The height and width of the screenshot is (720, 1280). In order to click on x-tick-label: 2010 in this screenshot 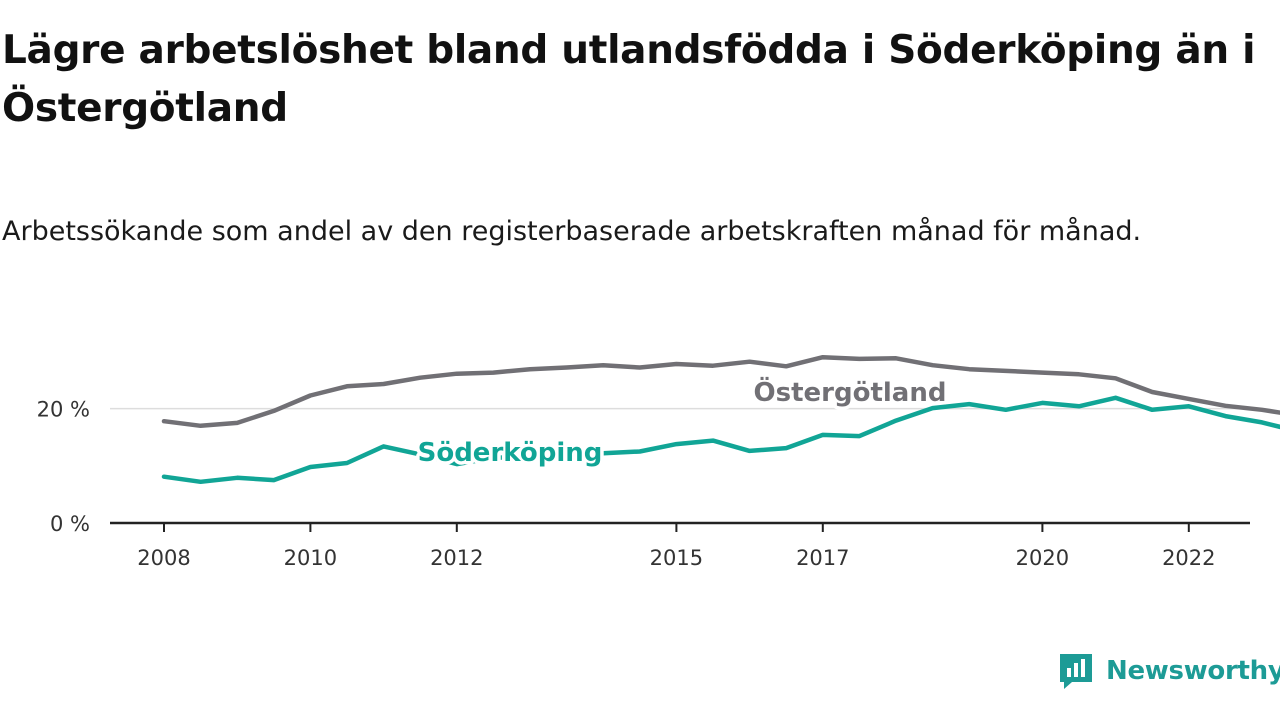, I will do `click(310, 558)`.